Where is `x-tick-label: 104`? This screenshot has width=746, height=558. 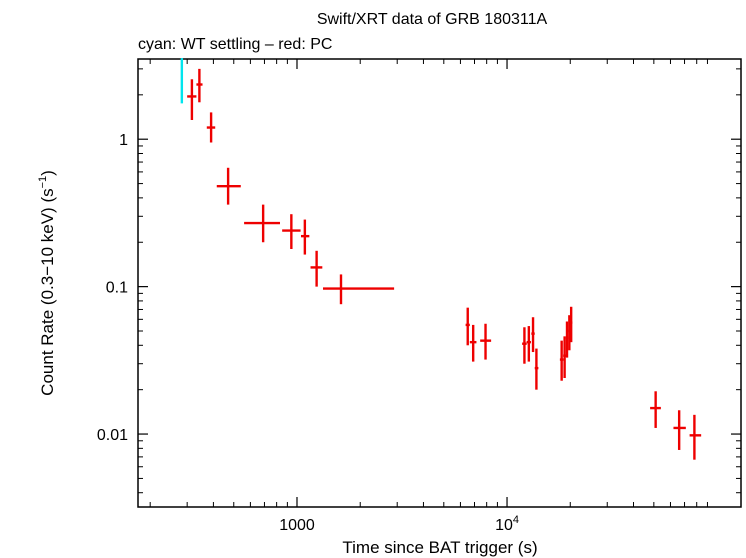 x-tick-label: 104 is located at coordinates (507, 524).